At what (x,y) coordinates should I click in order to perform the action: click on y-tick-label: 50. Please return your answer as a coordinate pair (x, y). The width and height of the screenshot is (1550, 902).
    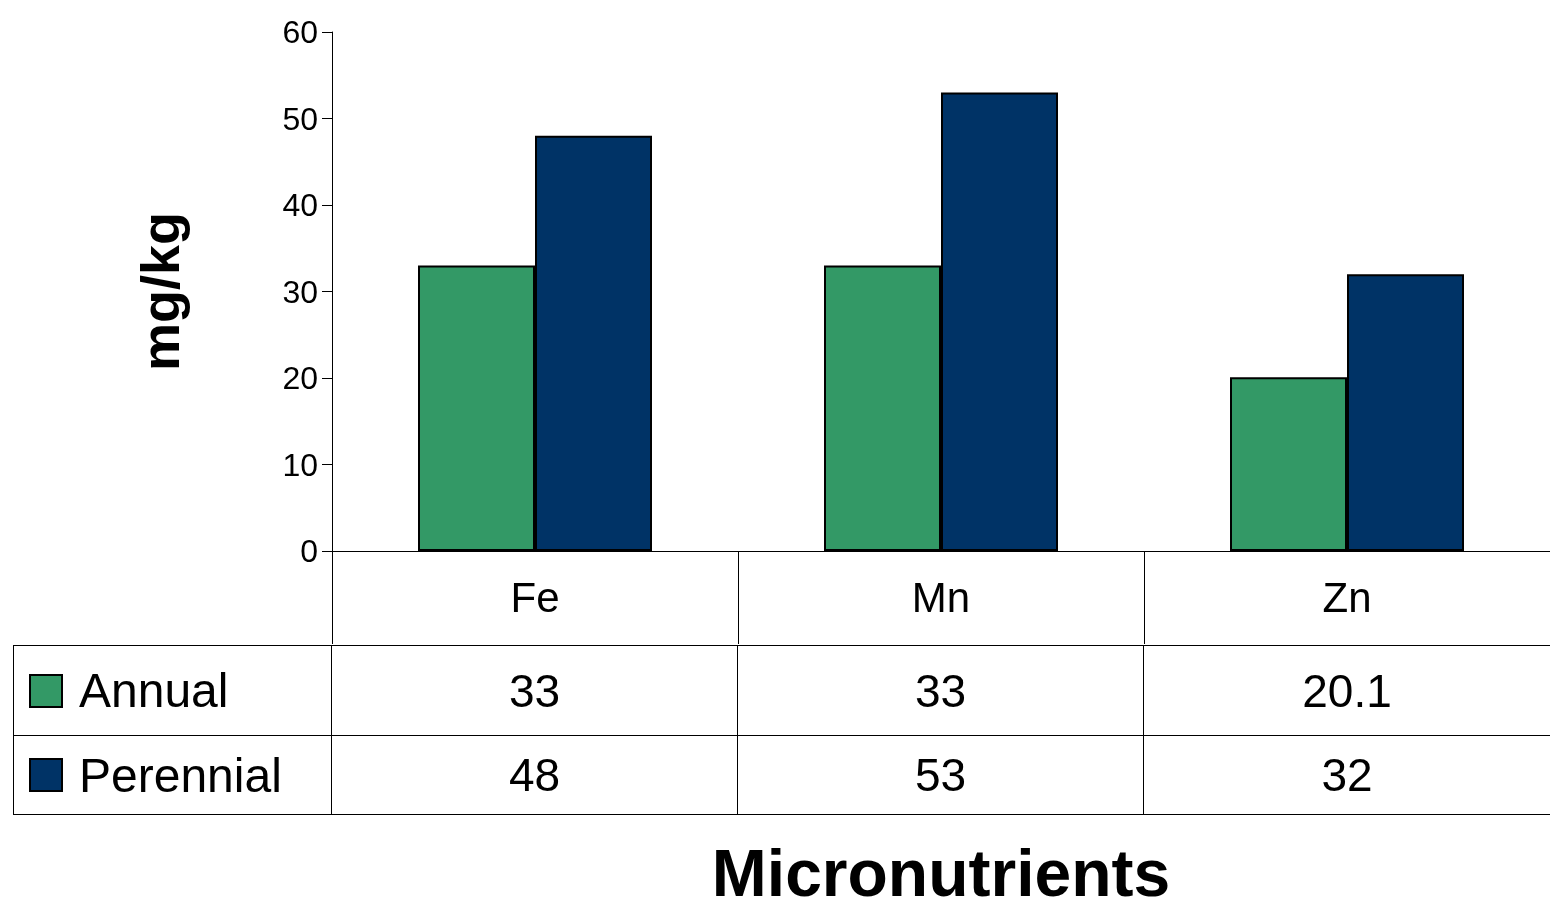
    Looking at the image, I should click on (300, 118).